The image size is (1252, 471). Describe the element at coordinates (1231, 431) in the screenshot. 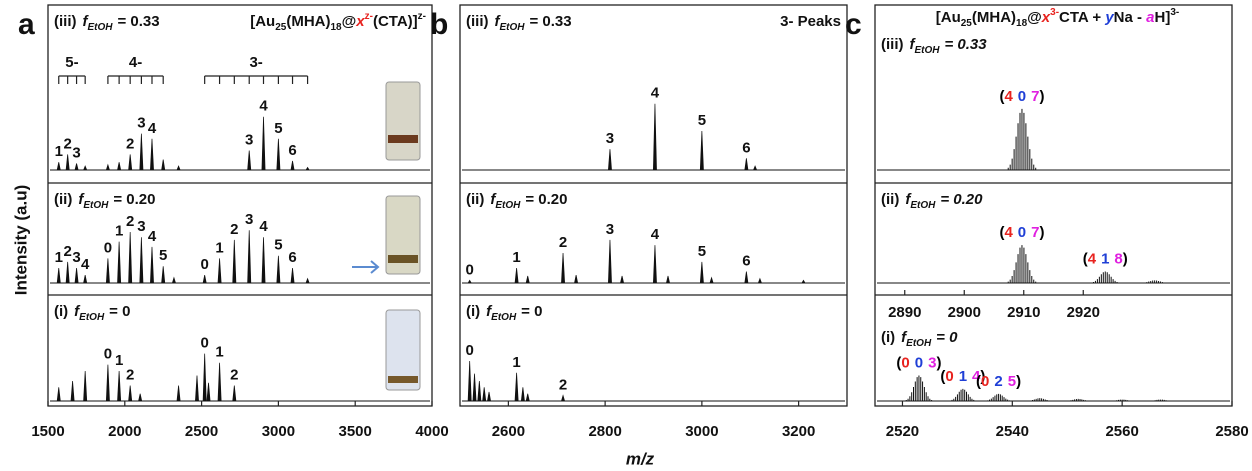

I see `x-tick-label: 2580` at that location.